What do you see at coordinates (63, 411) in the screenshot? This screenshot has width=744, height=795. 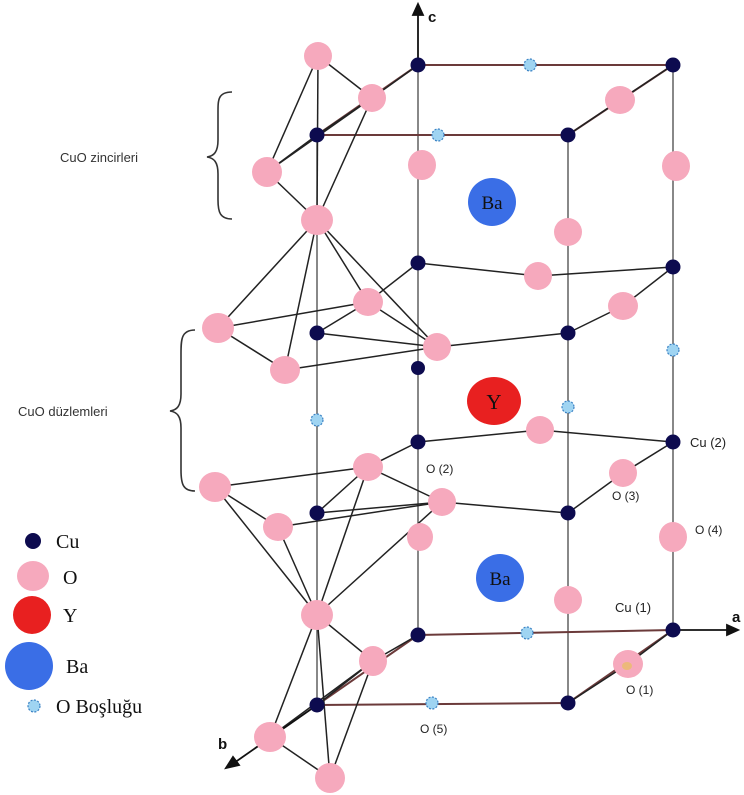 I see `planes-region-label: CuO düzlemleri` at bounding box center [63, 411].